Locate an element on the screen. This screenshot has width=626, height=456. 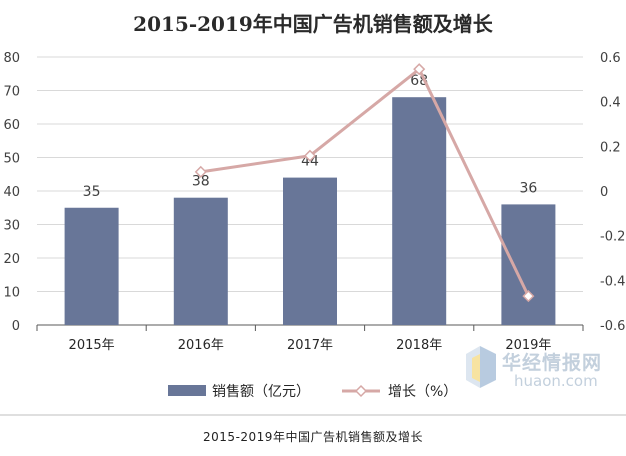
y-left-tick-label: 50 is located at coordinates (11, 159).